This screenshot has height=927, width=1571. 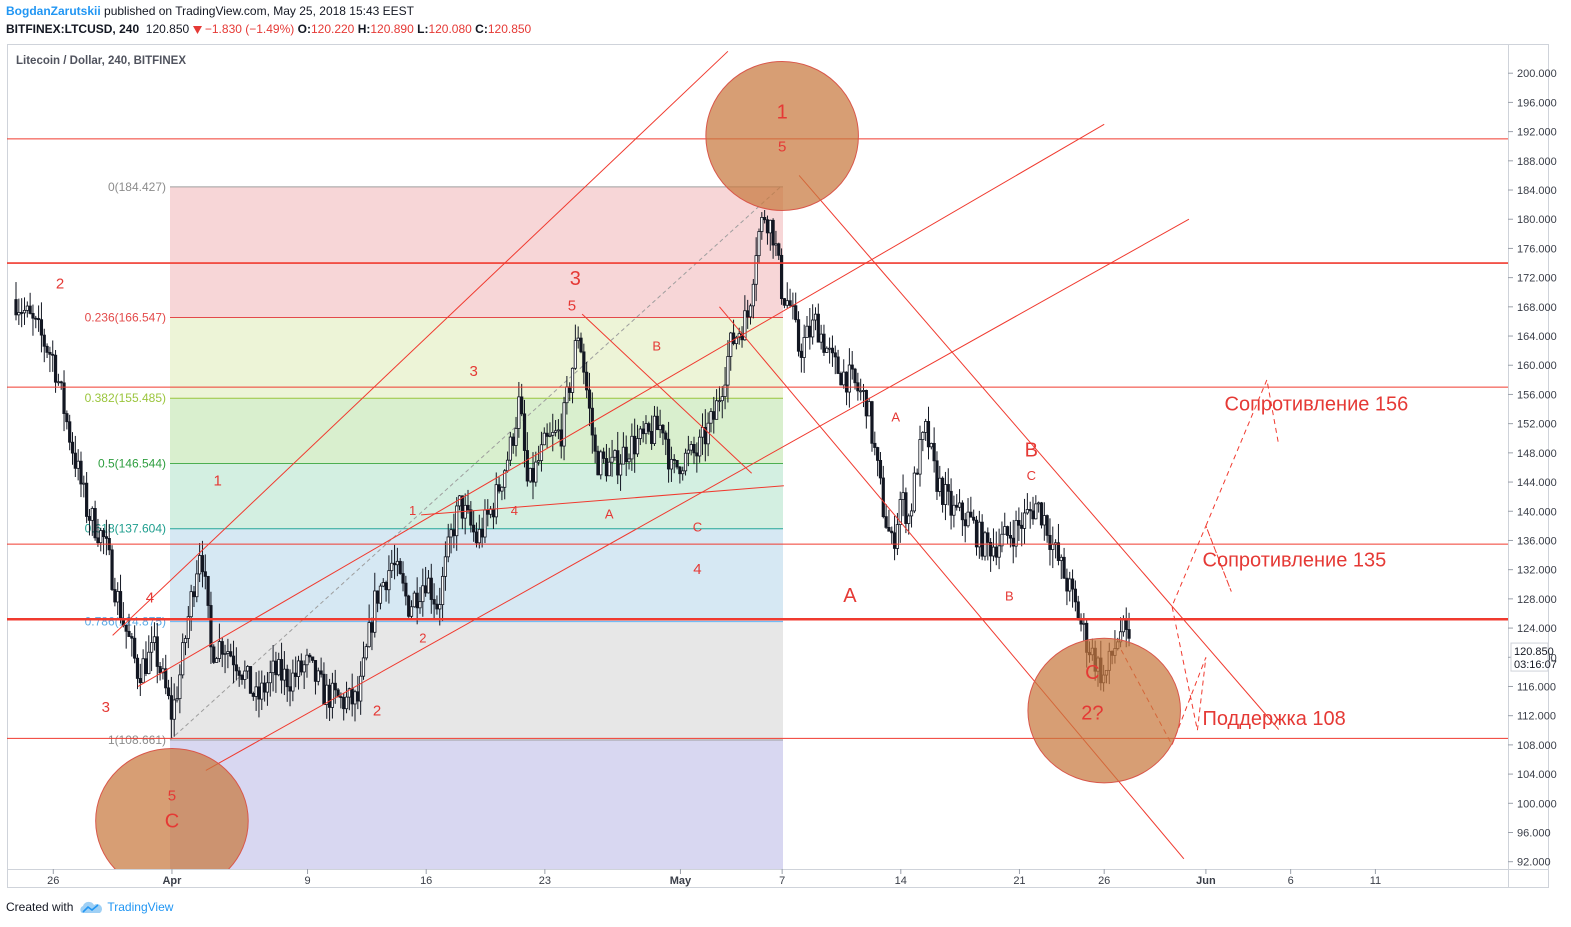 What do you see at coordinates (1534, 833) in the screenshot?
I see `price-tick-label: 96.000` at bounding box center [1534, 833].